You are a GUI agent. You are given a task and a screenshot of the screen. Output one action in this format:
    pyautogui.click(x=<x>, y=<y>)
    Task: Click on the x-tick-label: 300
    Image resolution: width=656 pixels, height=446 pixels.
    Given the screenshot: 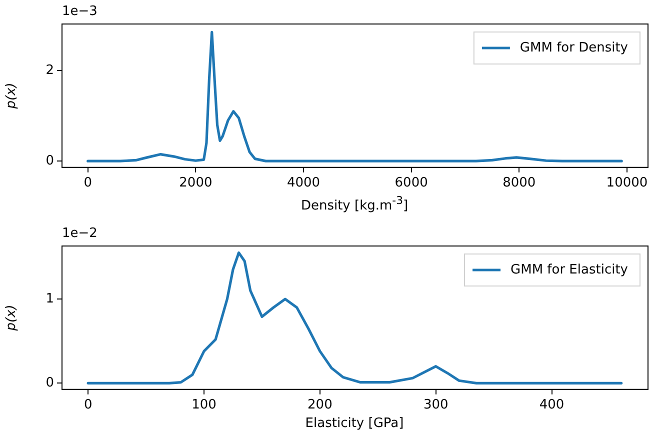 What is the action you would take?
    pyautogui.click(x=435, y=405)
    